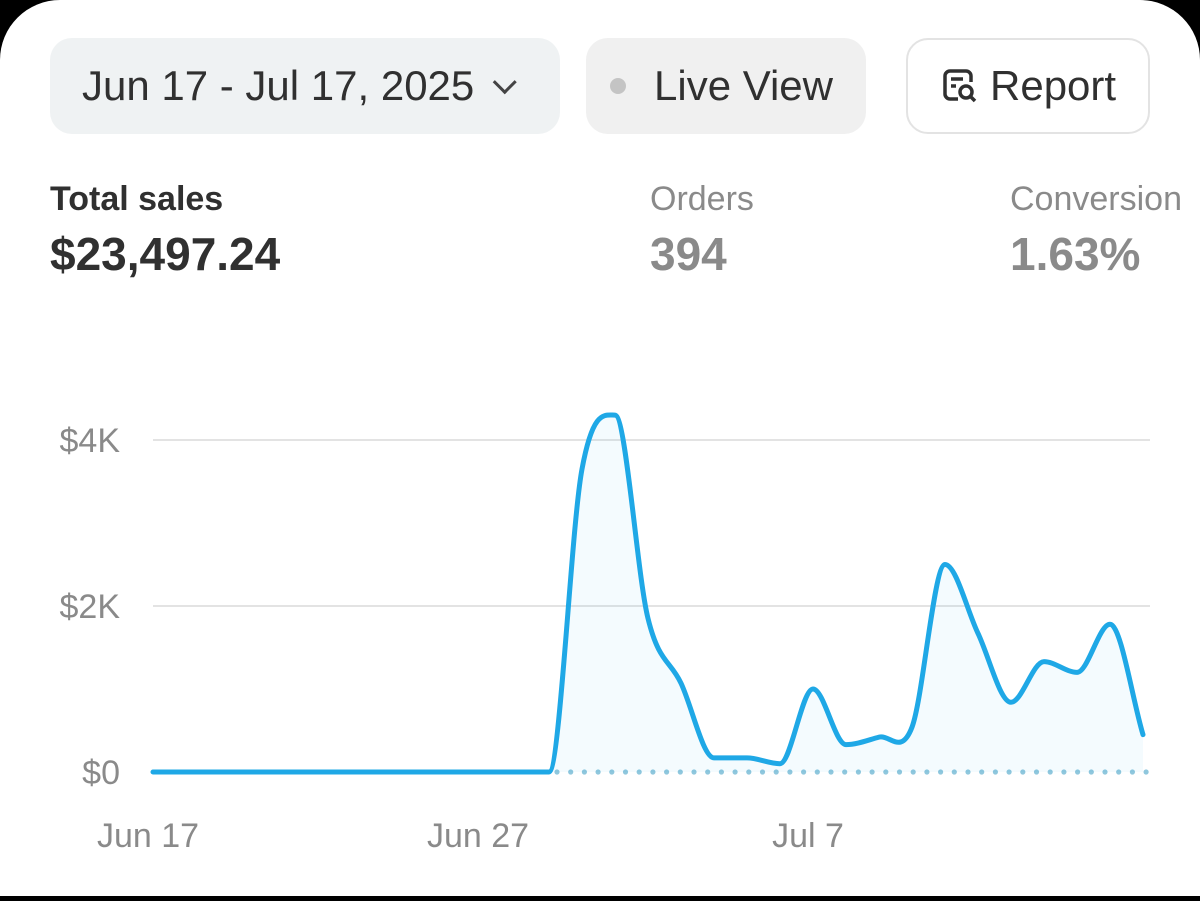 The image size is (1200, 901). I want to click on date-range-label: Jun 17 - Jul 17, 2025, so click(278, 85).